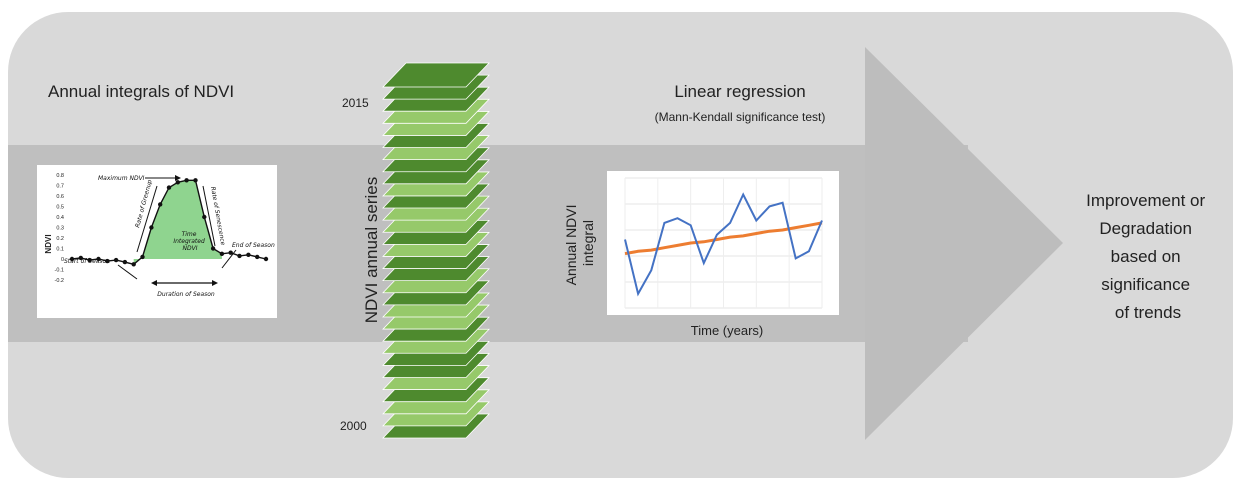 The width and height of the screenshot is (1241, 485). I want to click on stack-year-top: 2015, so click(355, 103).